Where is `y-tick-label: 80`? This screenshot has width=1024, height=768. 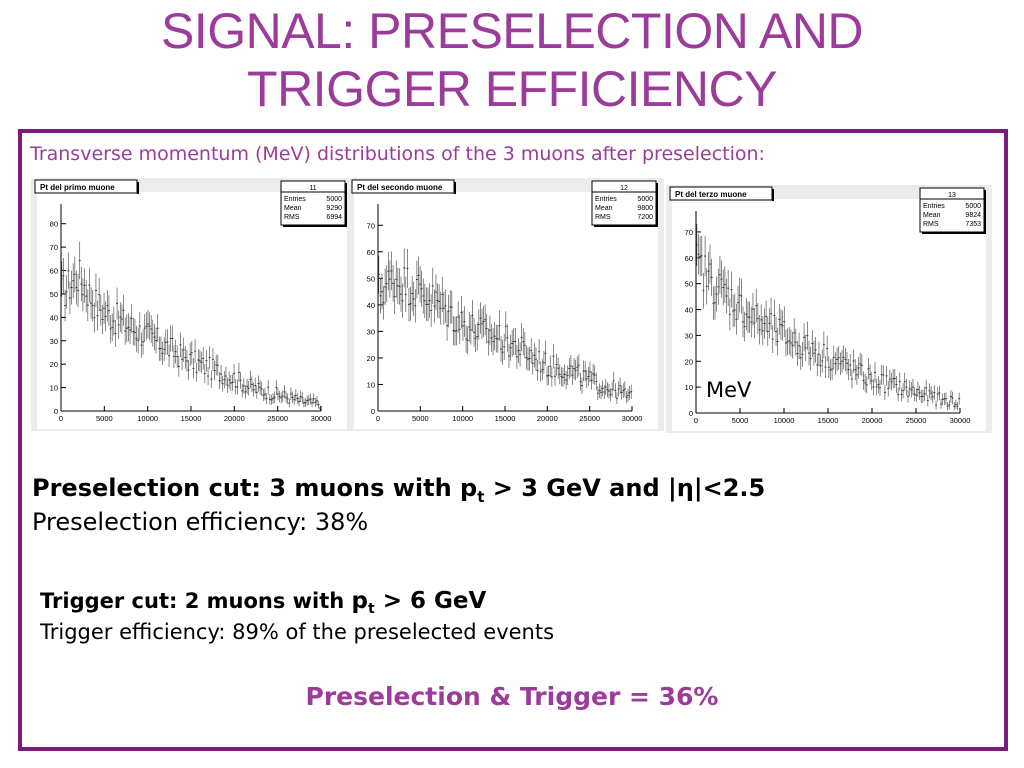
y-tick-label: 80 is located at coordinates (54, 224).